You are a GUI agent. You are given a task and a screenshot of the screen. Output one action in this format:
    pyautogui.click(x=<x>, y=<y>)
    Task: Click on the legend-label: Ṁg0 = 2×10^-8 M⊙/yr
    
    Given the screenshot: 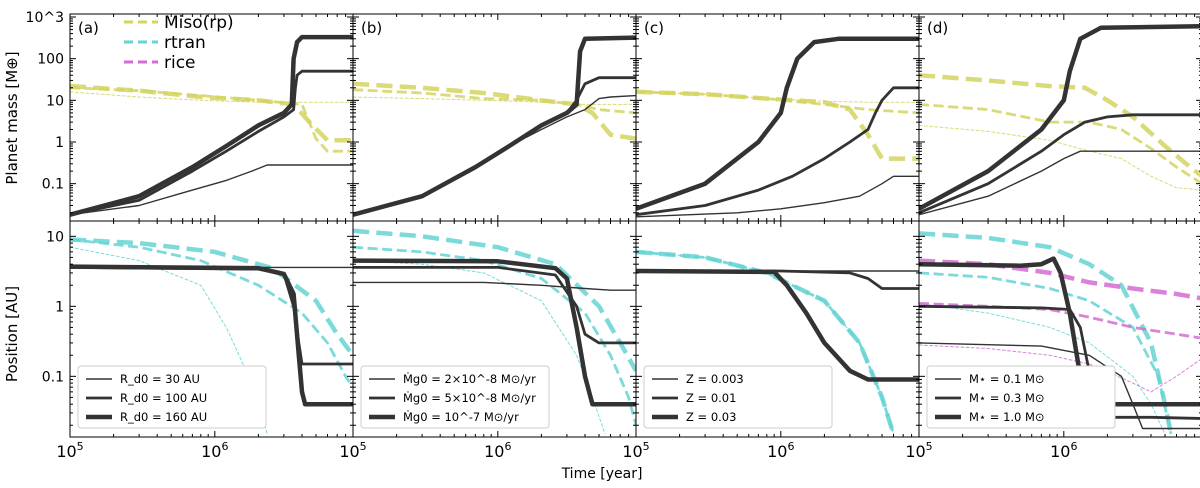 What is the action you would take?
    pyautogui.click(x=469, y=378)
    